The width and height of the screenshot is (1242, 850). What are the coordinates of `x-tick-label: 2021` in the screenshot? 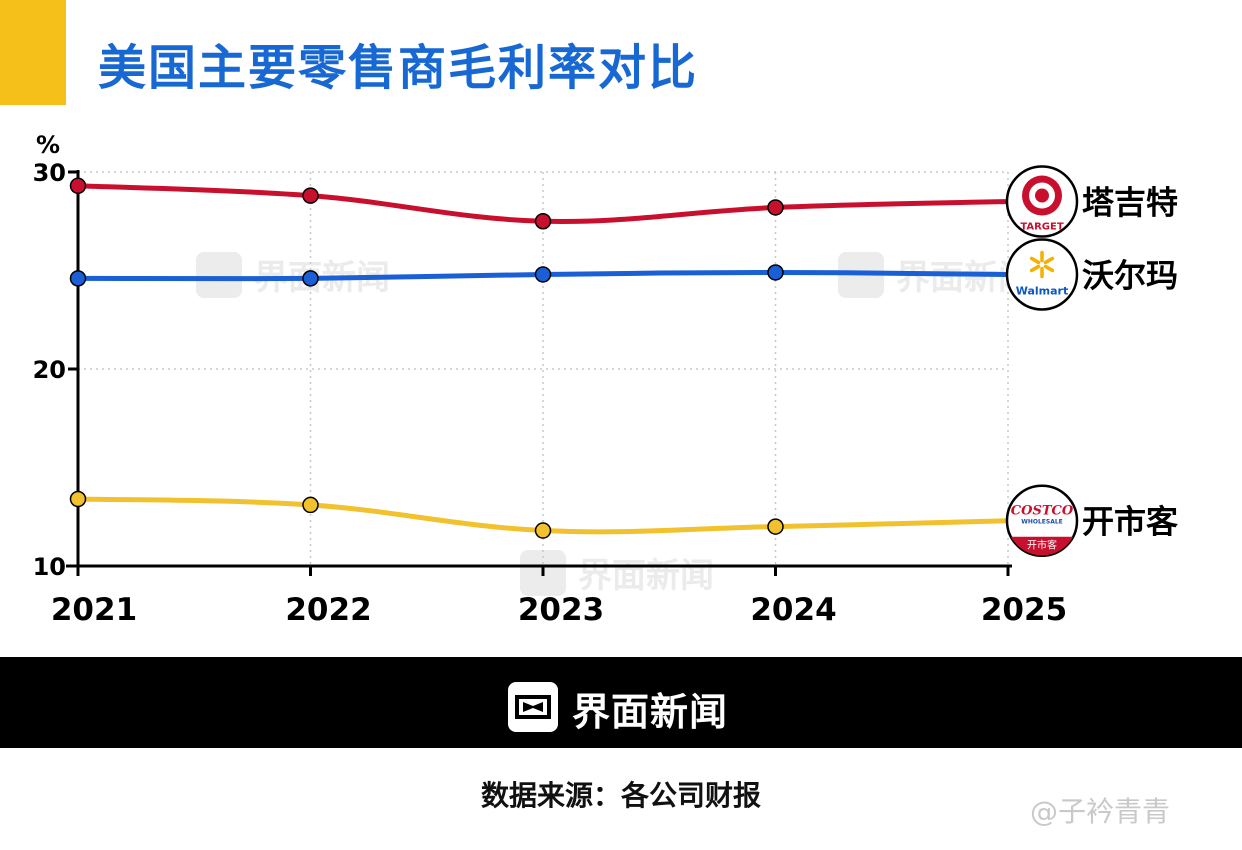 It's located at (94, 610).